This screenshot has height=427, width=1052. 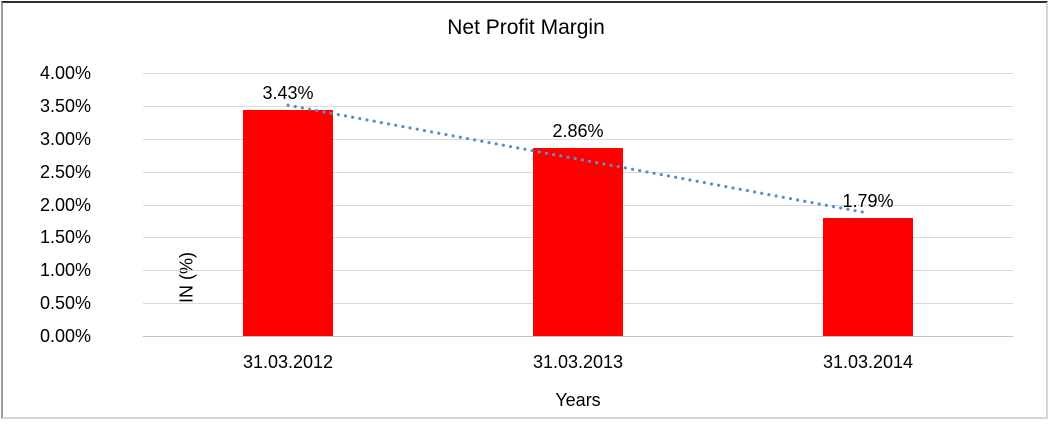 I want to click on x-axis-title: Years, so click(x=578, y=400).